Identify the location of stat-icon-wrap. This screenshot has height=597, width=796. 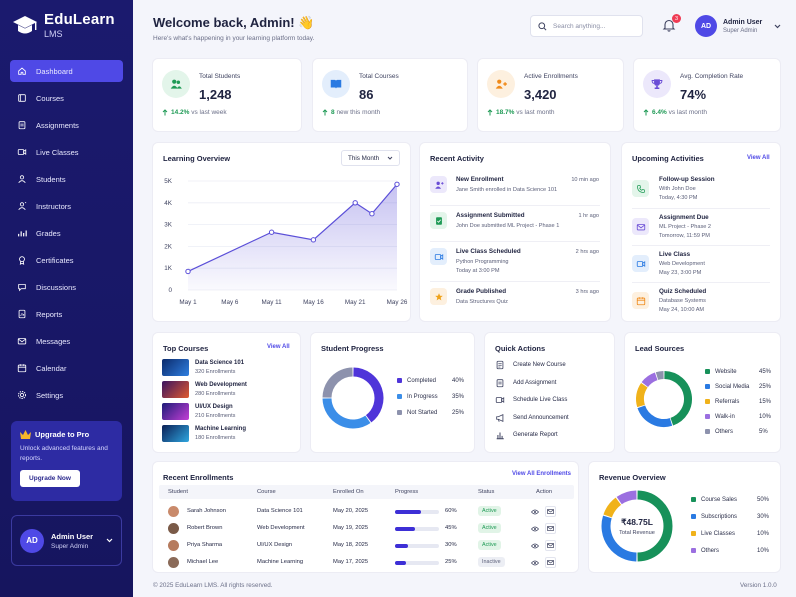
(657, 84).